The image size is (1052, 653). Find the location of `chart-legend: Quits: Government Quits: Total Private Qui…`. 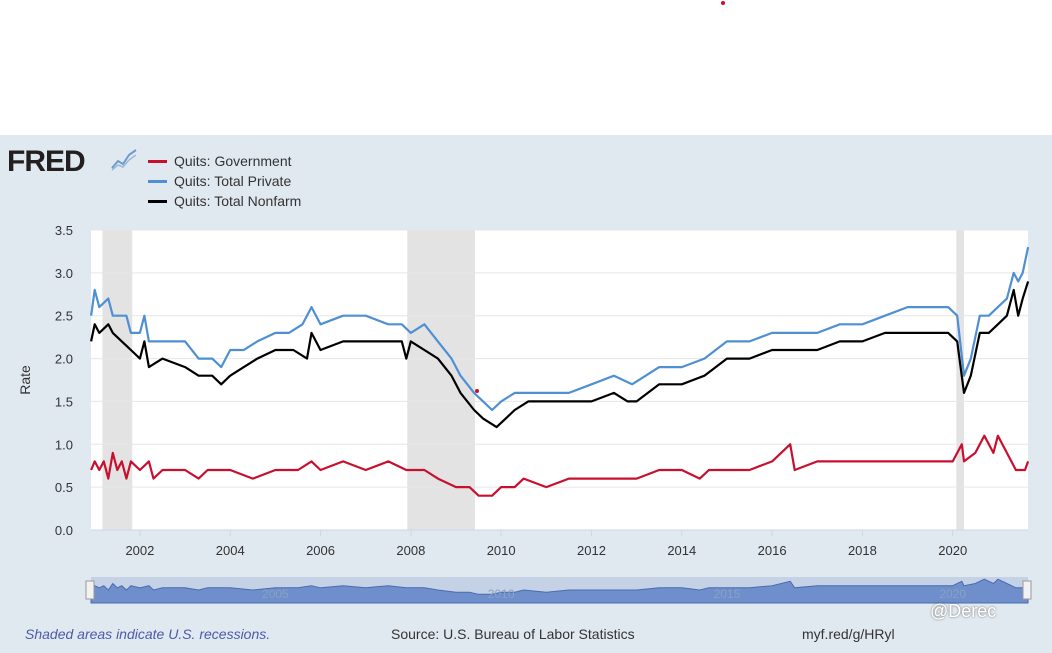

chart-legend: Quits: Government Quits: Total Private Qui… is located at coordinates (224, 181).